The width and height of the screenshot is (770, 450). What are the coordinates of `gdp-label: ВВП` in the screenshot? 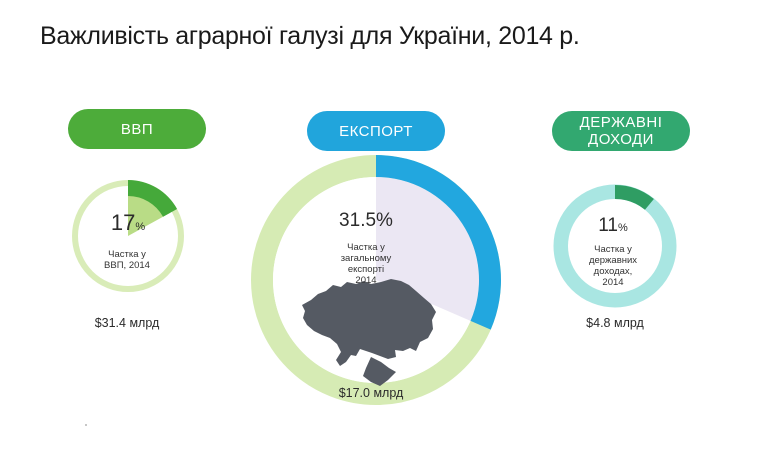 It's located at (137, 129).